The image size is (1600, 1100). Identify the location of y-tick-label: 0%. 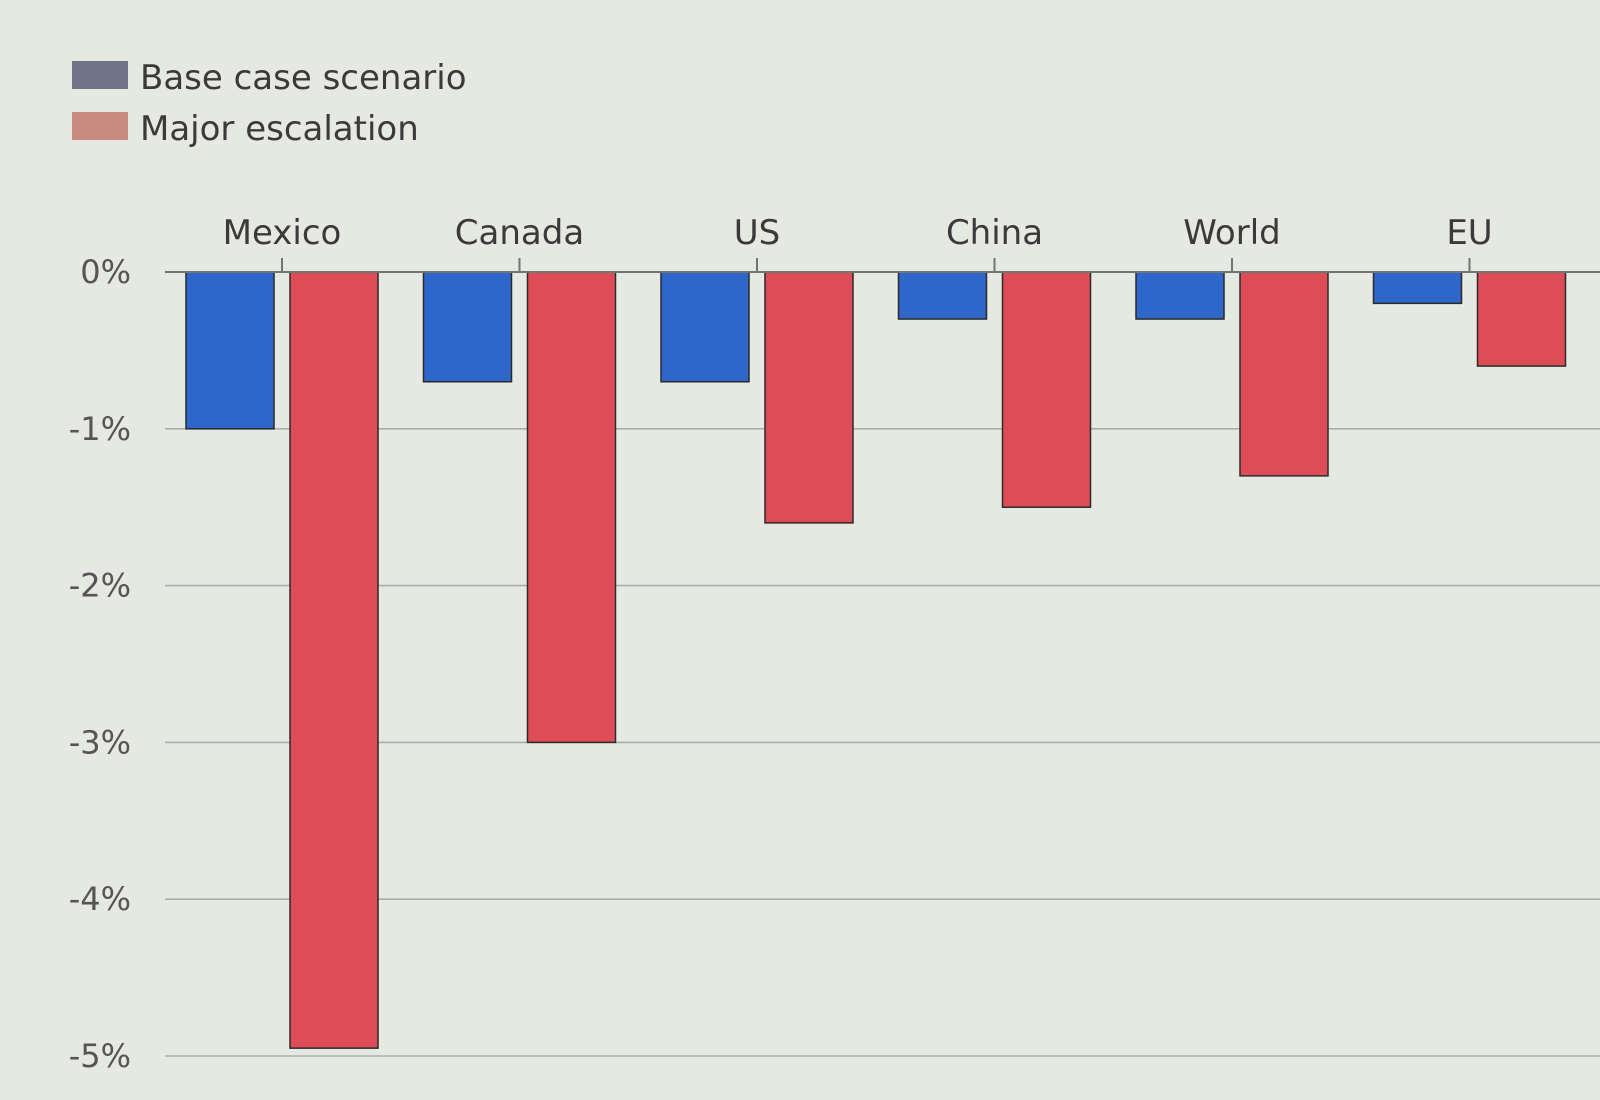
(105, 272).